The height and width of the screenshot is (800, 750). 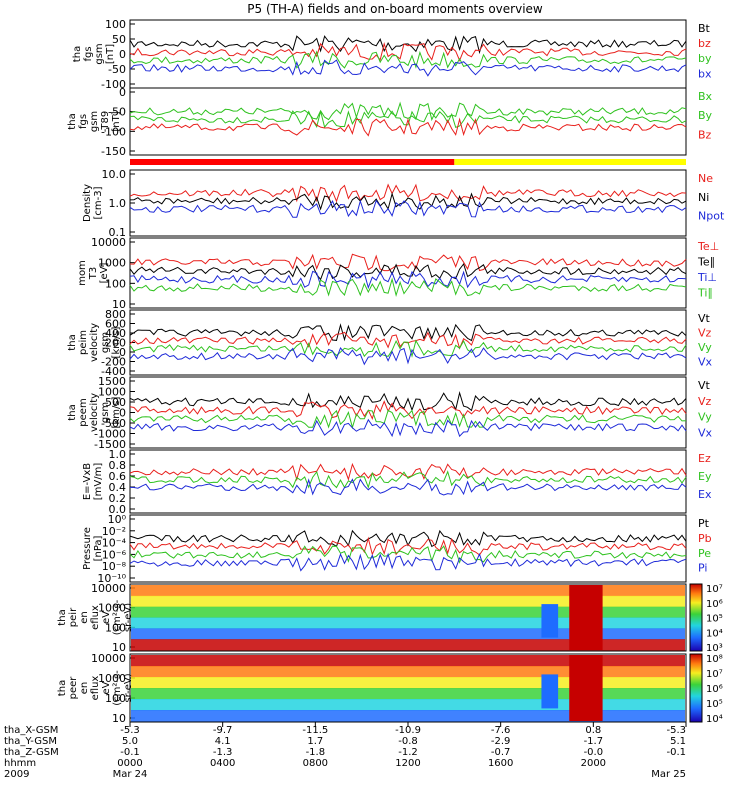 I want to click on panel-8: 1.00.80.60.40.20.0 E=-VxB [mV/m] Ez Ey Ex, so click(x=397, y=482).